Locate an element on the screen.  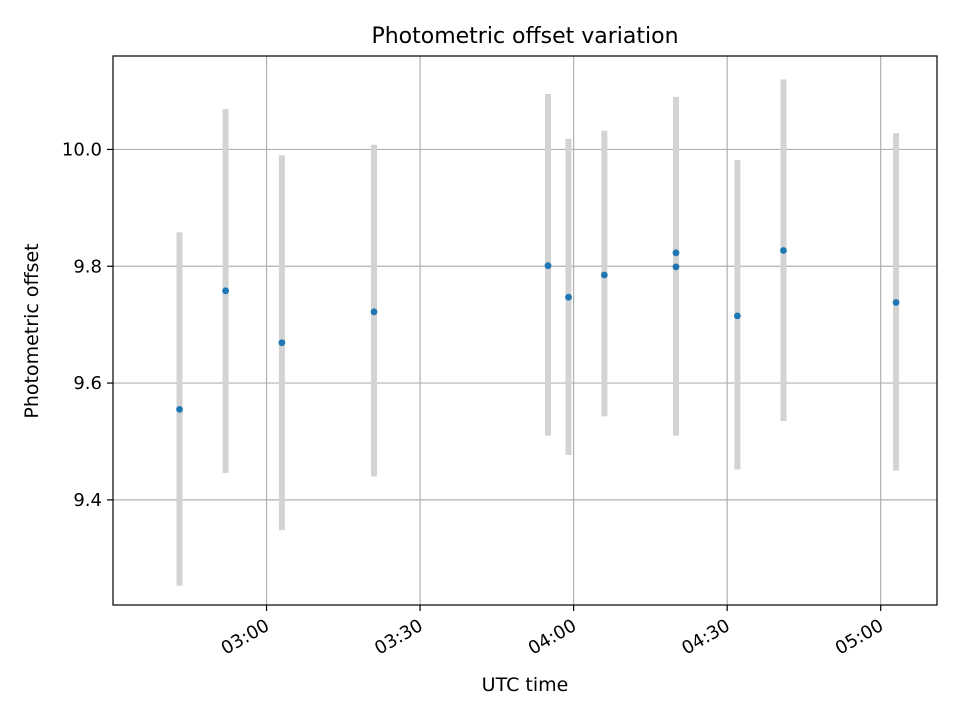
y-tick-label: 9.6 is located at coordinates (87, 383).